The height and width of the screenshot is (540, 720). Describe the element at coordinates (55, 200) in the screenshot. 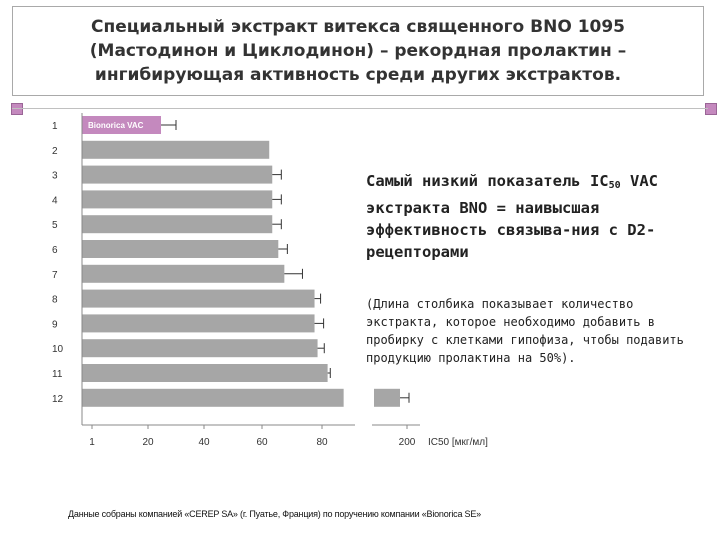

I see `category-label: 4` at that location.